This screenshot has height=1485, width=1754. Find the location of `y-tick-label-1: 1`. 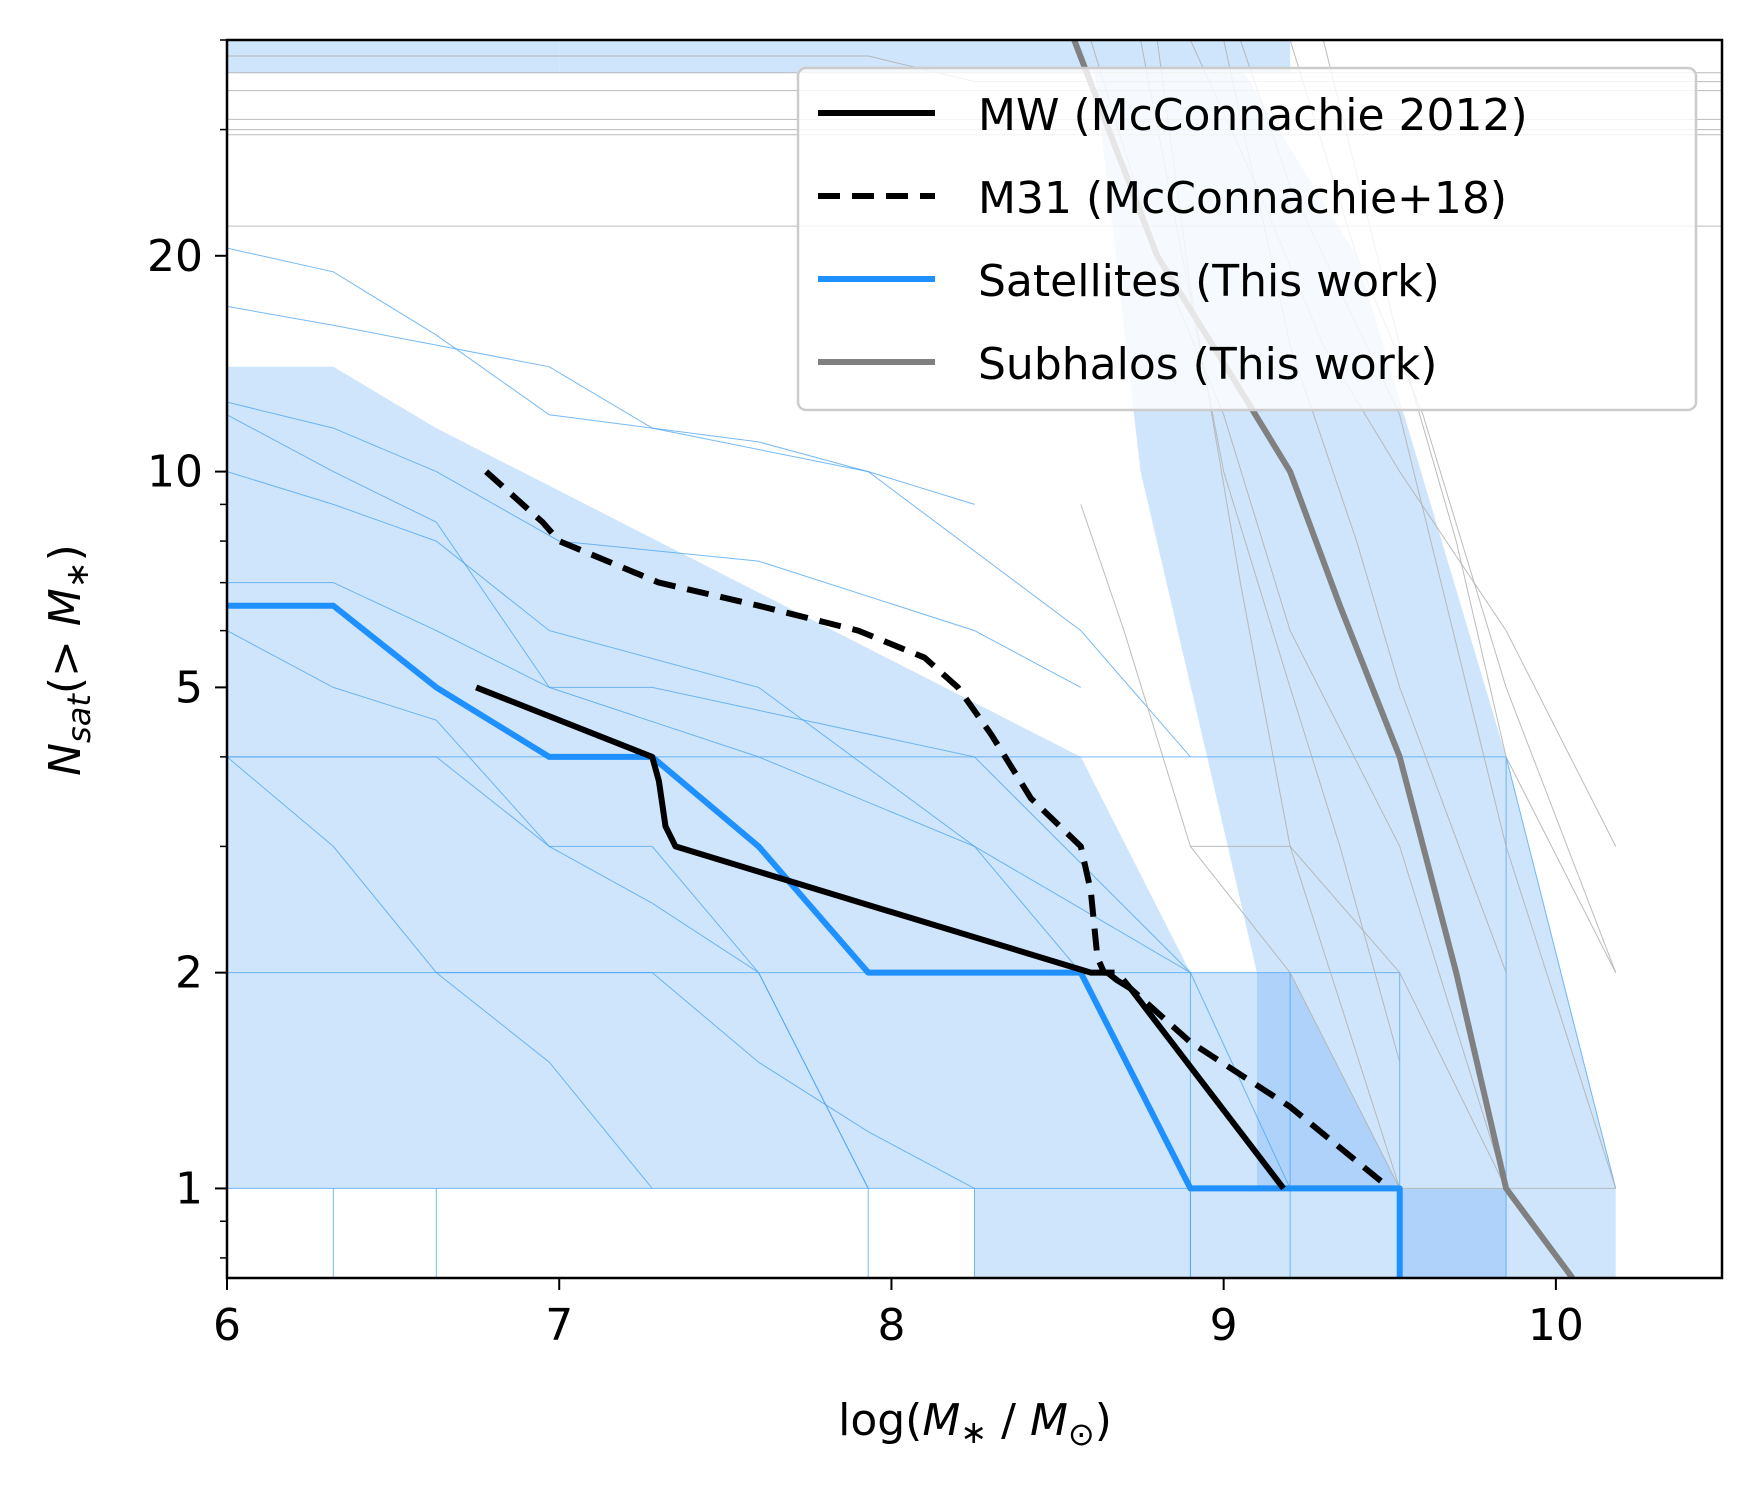

y-tick-label-1: 1 is located at coordinates (189, 1188).